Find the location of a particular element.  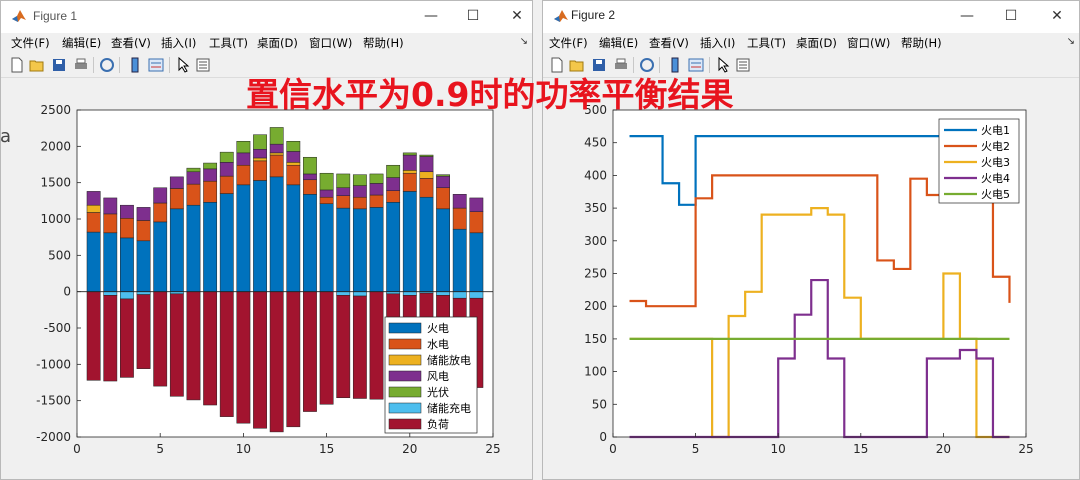

legend-swatch is located at coordinates (405, 408).